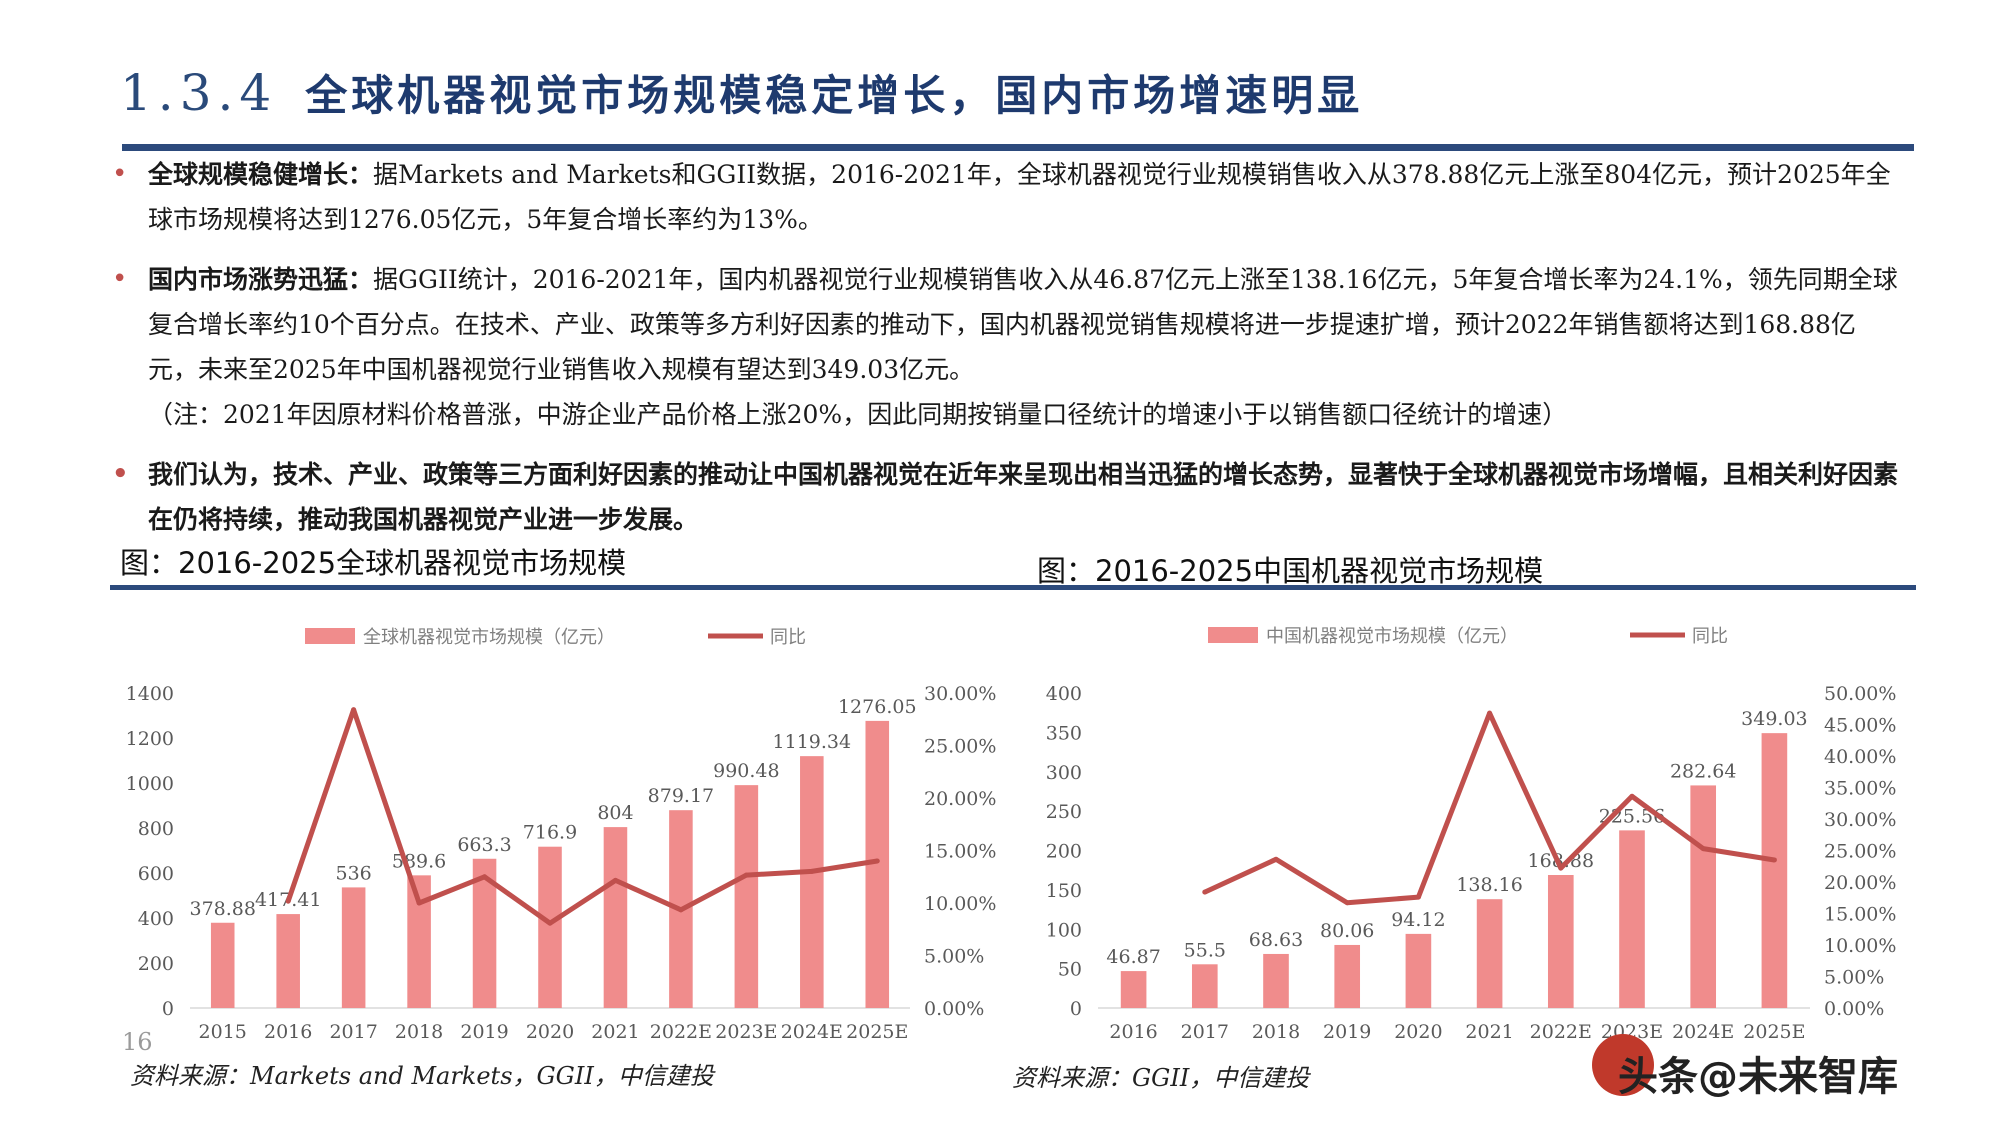  What do you see at coordinates (877, 707) in the screenshot?
I see `bar-data-label: 1276.05` at bounding box center [877, 707].